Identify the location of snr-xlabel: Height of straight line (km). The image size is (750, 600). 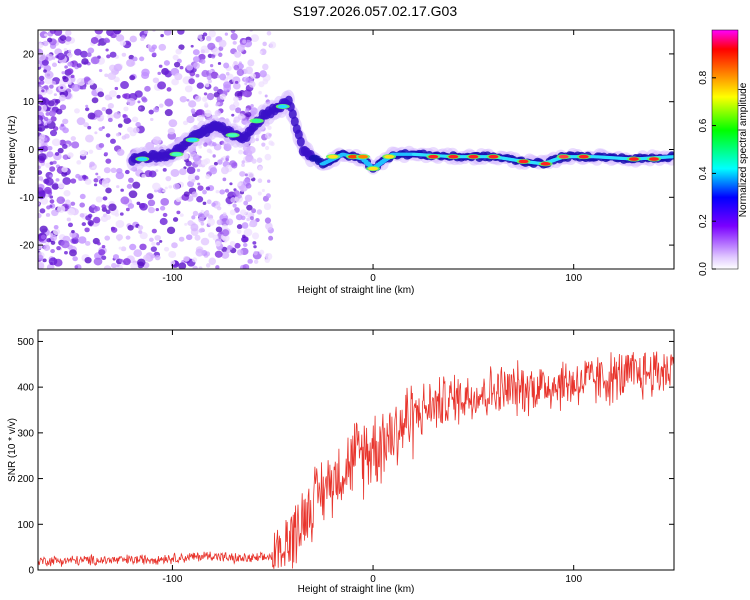
(356, 589).